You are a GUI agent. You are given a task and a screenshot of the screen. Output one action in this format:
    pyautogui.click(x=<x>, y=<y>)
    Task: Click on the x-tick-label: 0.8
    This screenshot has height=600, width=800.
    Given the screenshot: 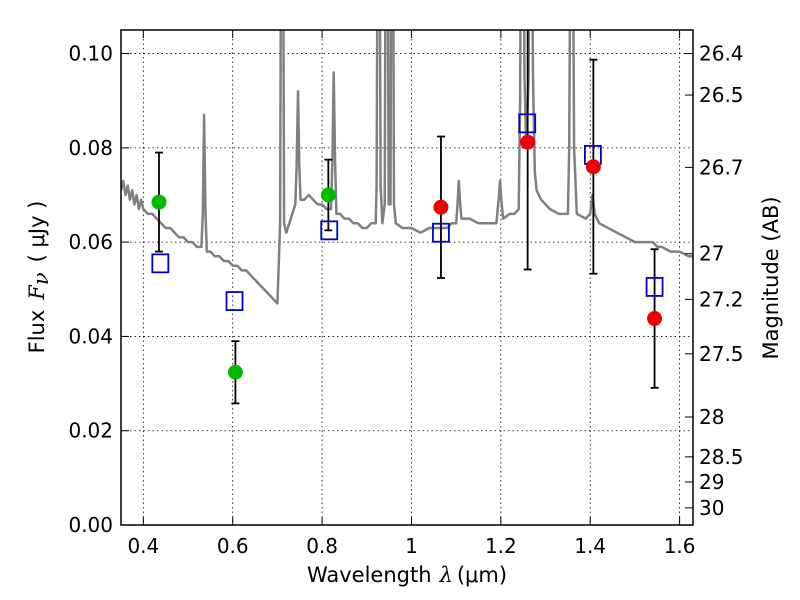 What is the action you would take?
    pyautogui.click(x=322, y=546)
    